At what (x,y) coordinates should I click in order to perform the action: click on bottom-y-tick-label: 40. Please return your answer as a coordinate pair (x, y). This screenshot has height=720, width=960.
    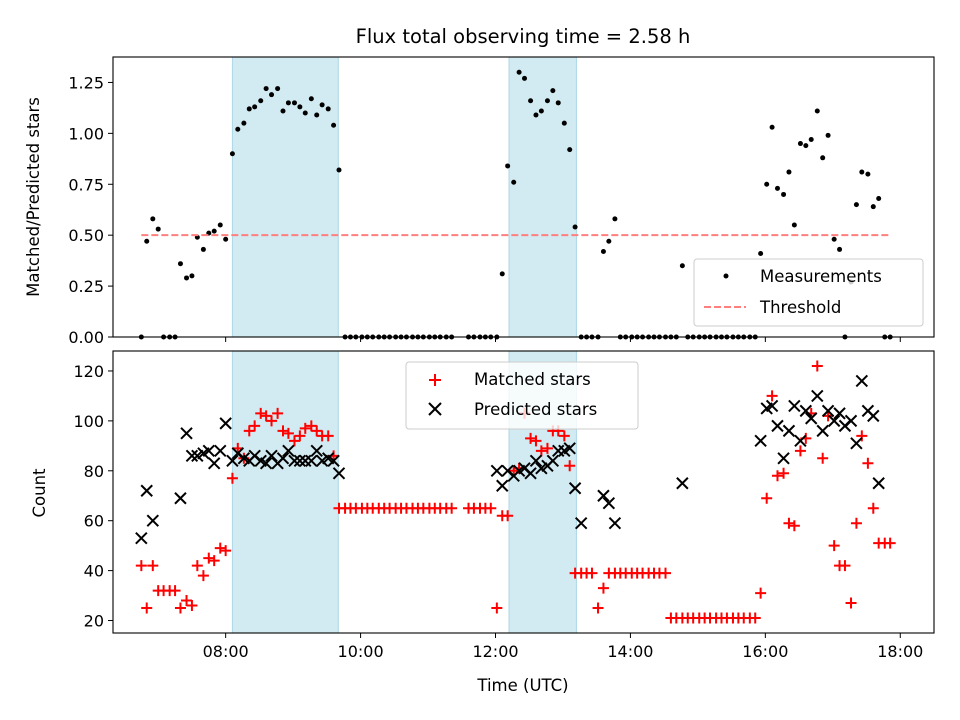
    Looking at the image, I should click on (94, 571).